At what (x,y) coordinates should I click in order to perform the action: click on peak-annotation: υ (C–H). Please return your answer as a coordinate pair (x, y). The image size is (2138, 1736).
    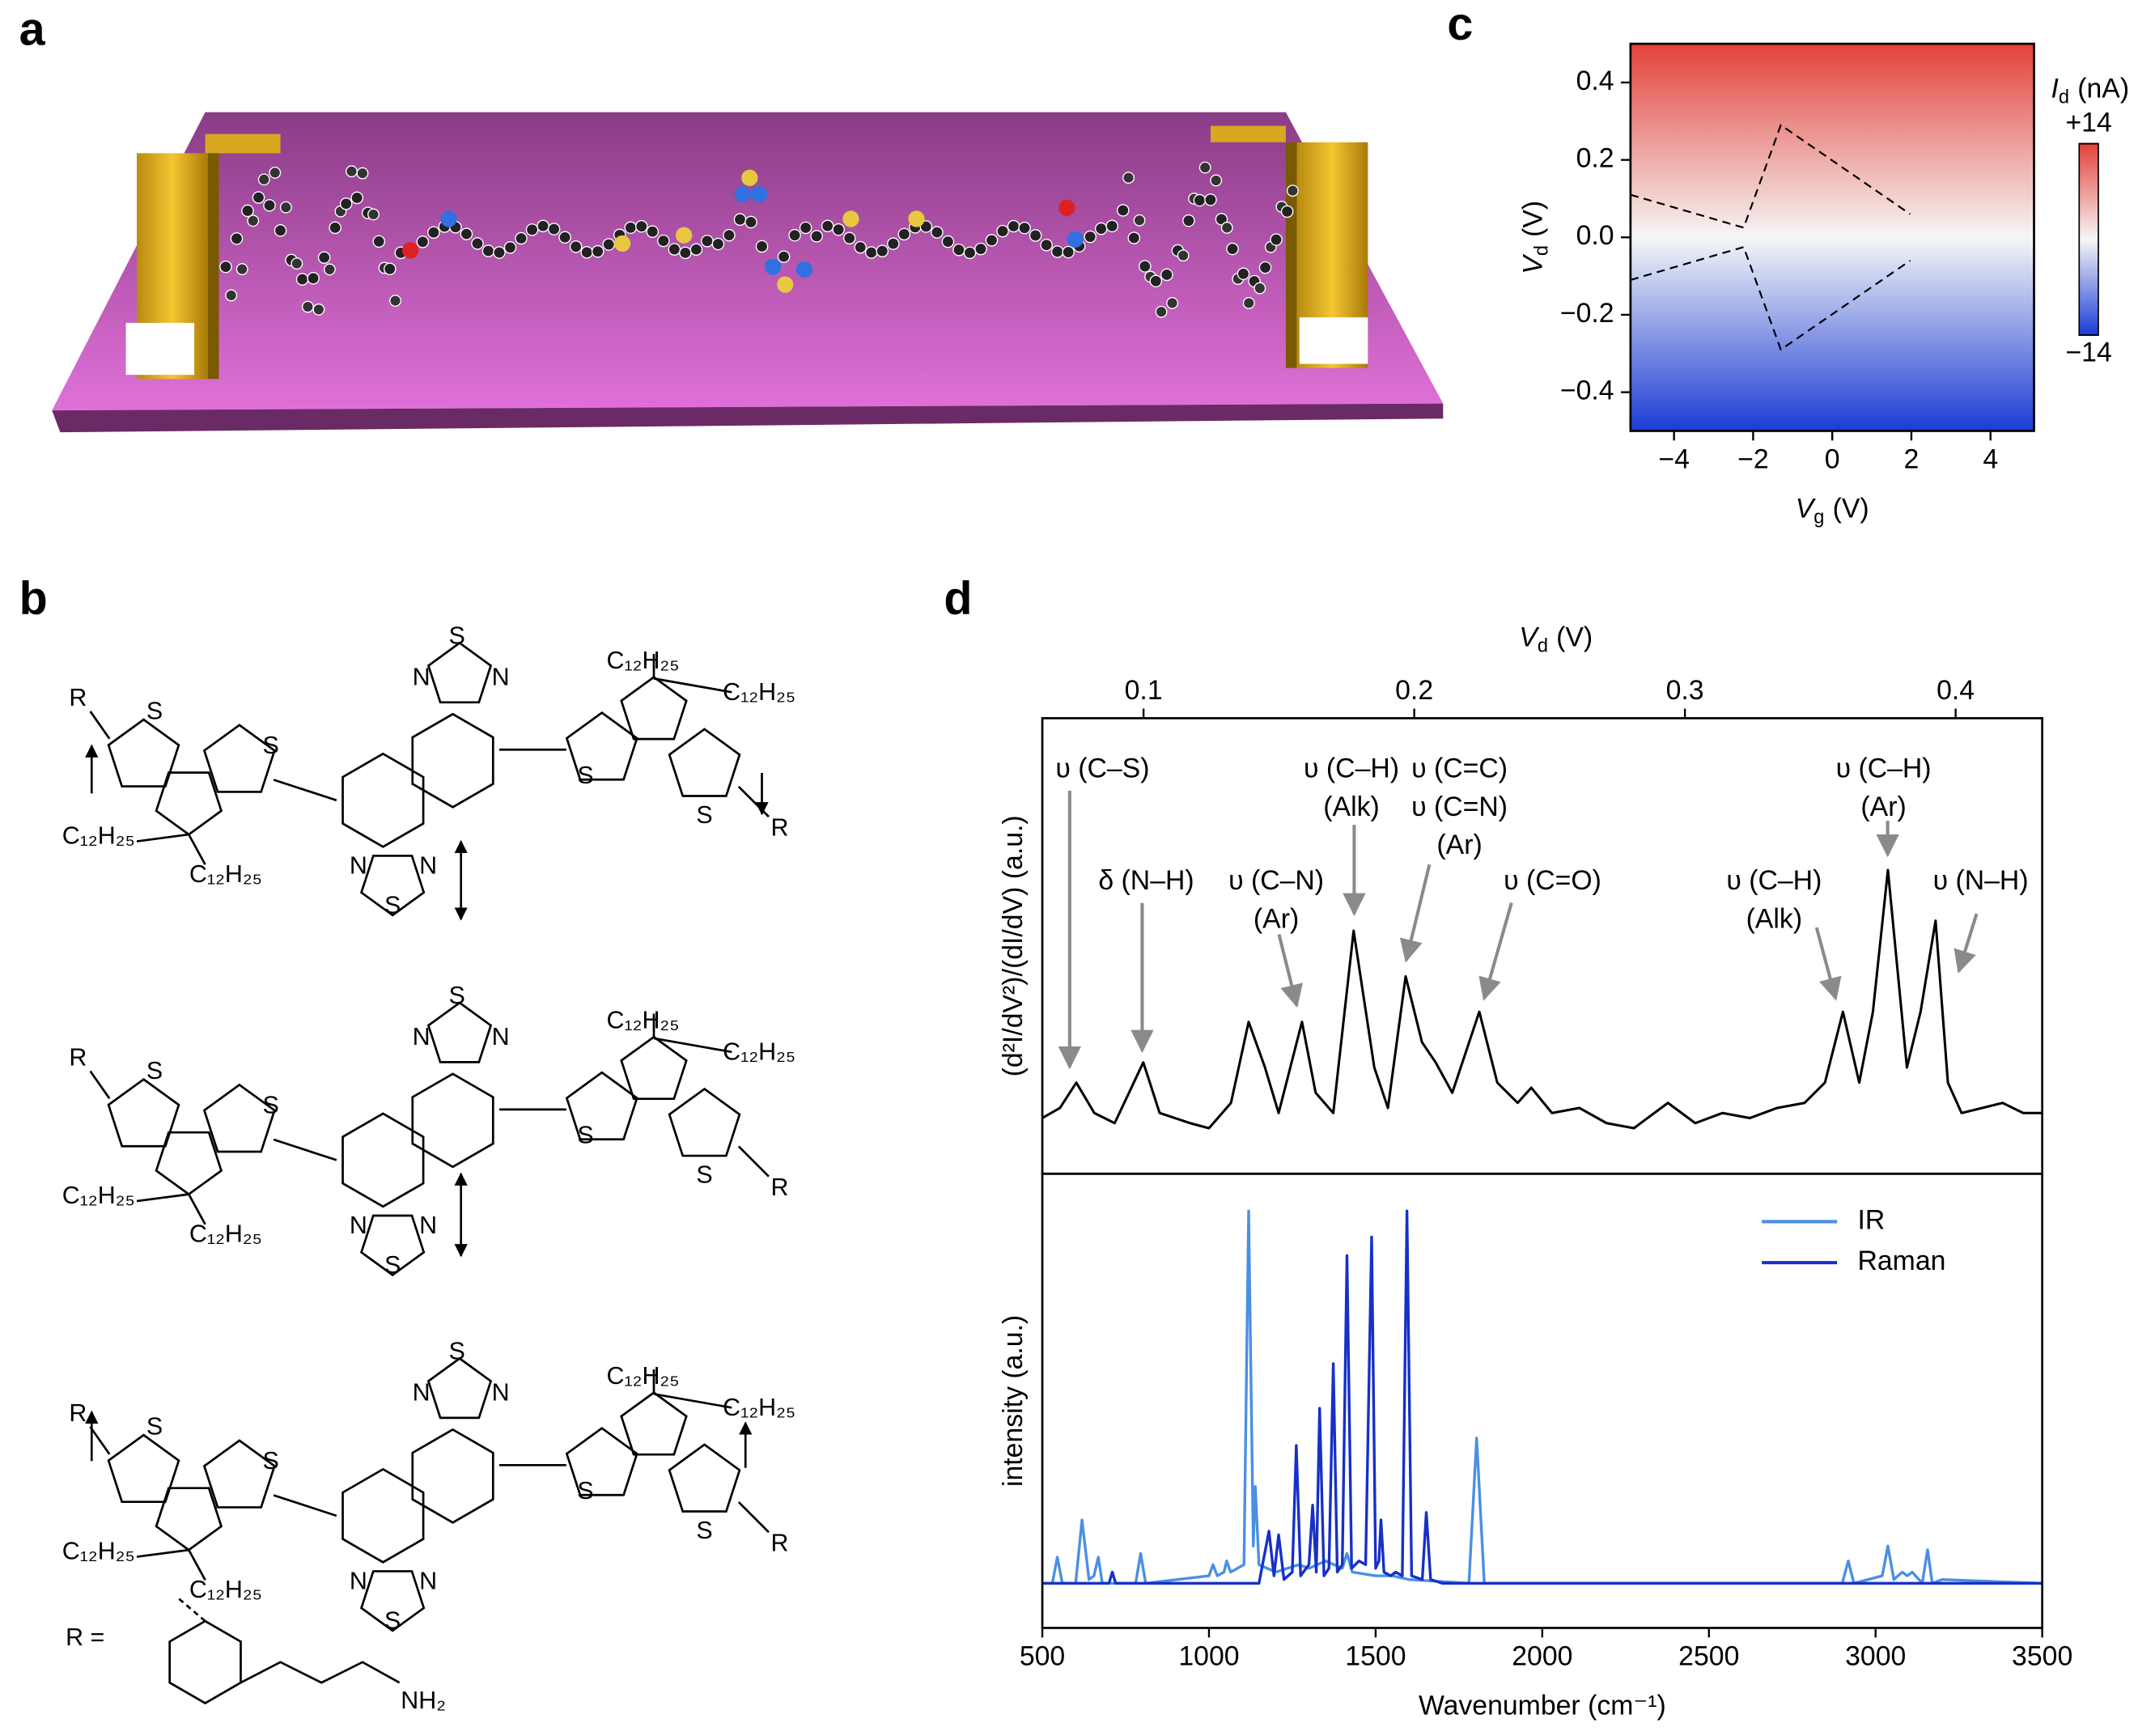
    Looking at the image, I should click on (1884, 768).